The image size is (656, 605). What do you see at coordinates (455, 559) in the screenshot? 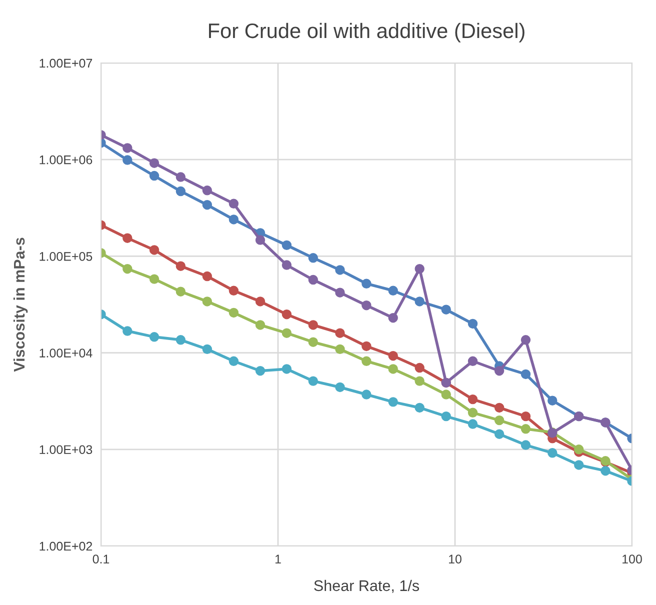
I see `x-tick-label: 10` at bounding box center [455, 559].